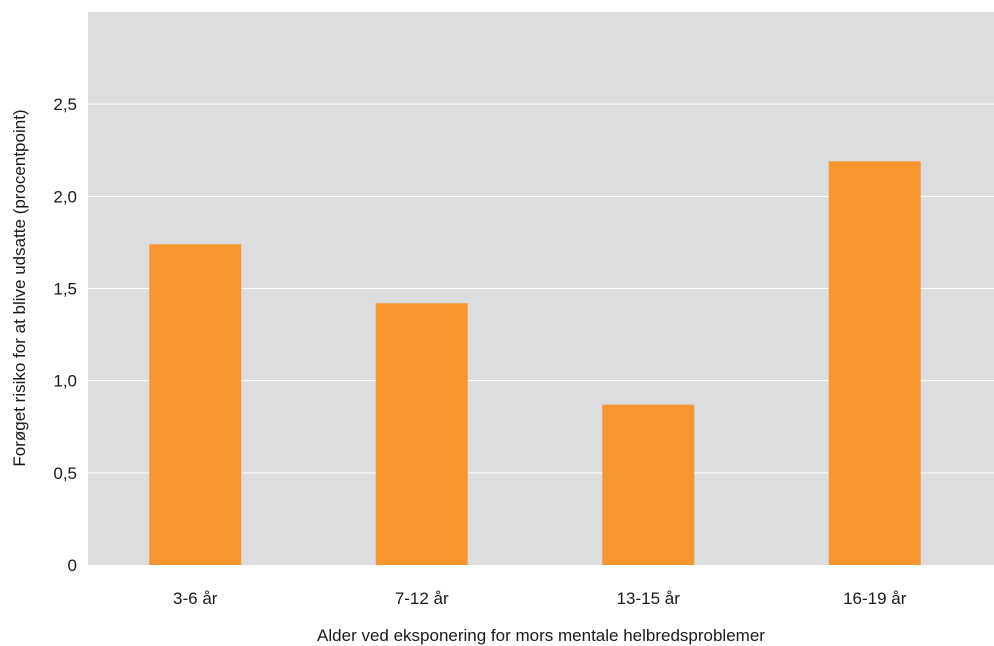 This screenshot has height=646, width=994. Describe the element at coordinates (65, 104) in the screenshot. I see `y-tick-label: 2,5` at that location.